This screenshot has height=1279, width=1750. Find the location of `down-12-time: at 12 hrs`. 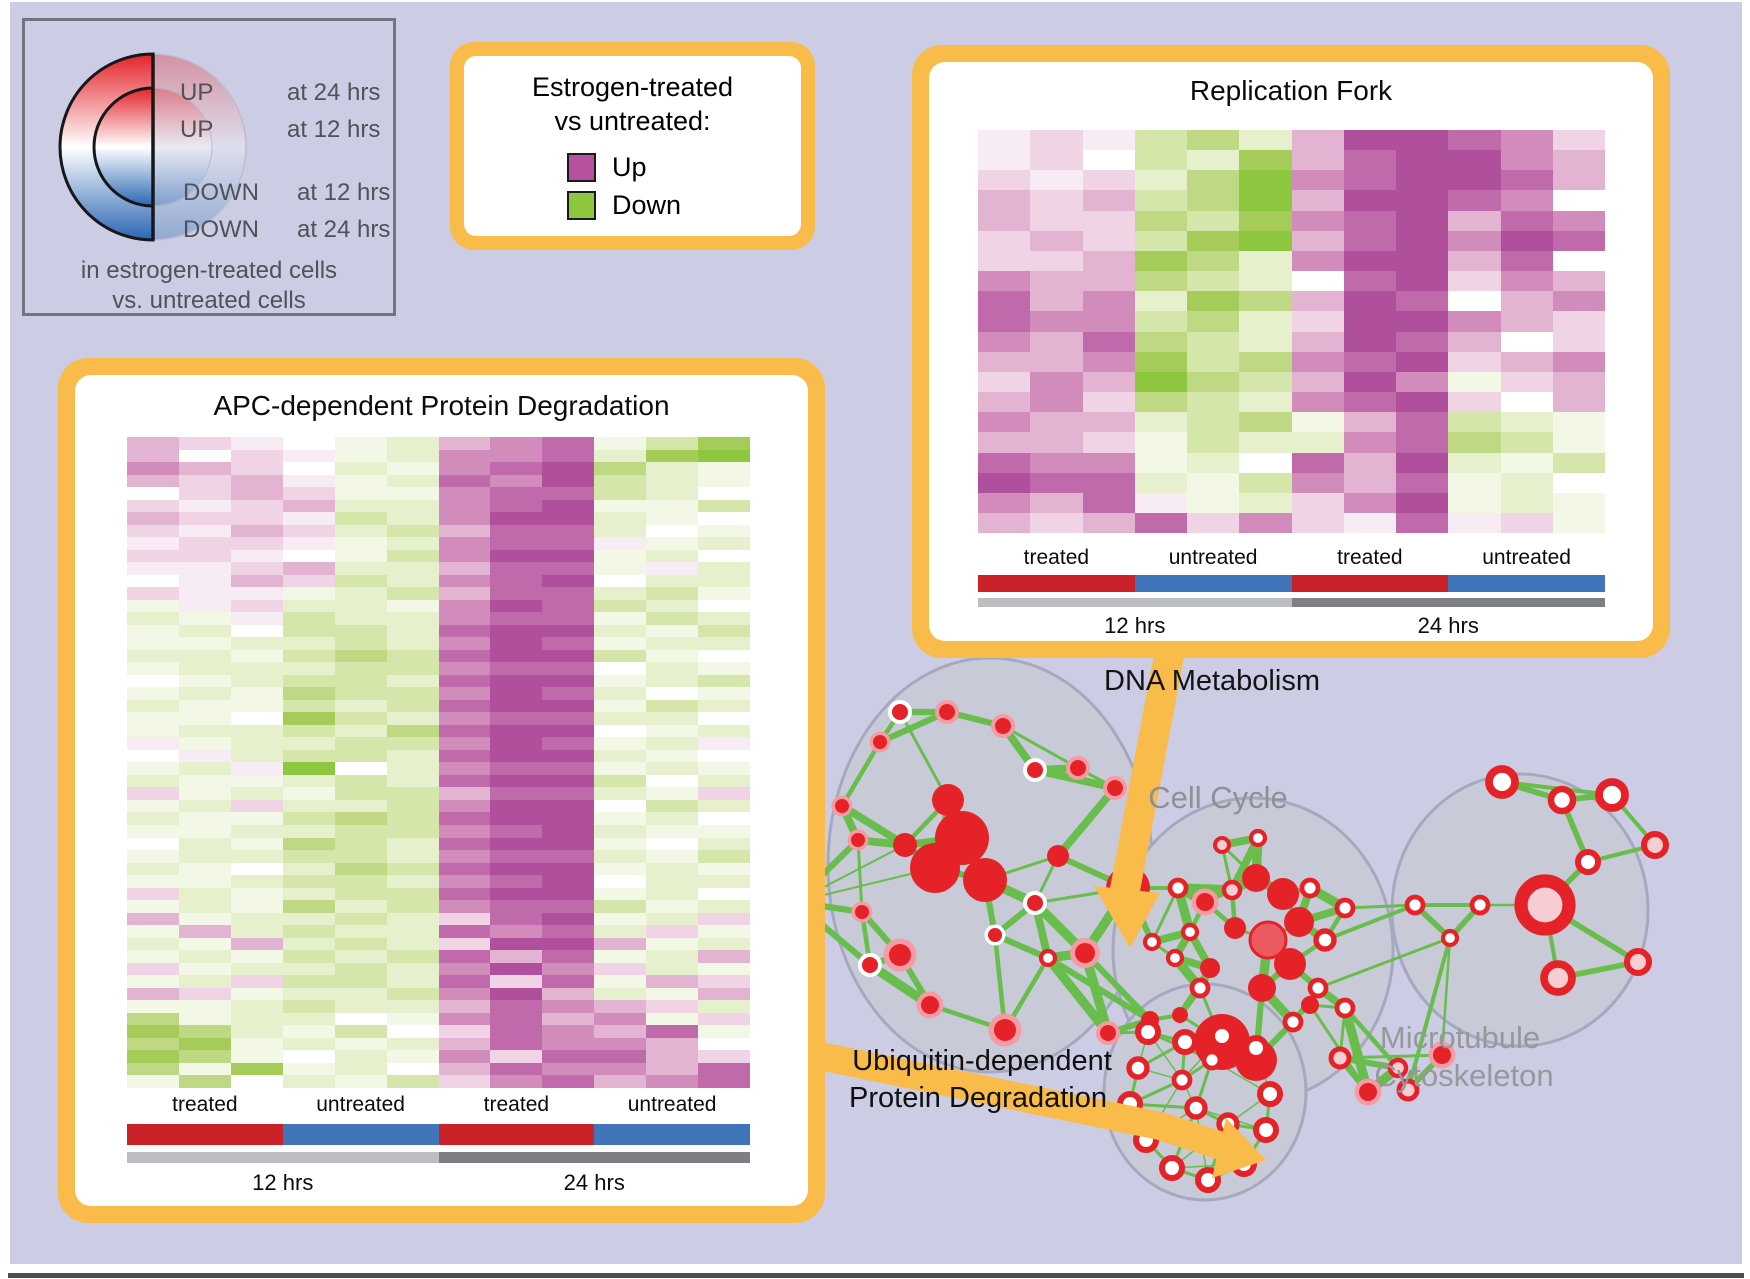

down-12-time: at 12 hrs is located at coordinates (344, 192).